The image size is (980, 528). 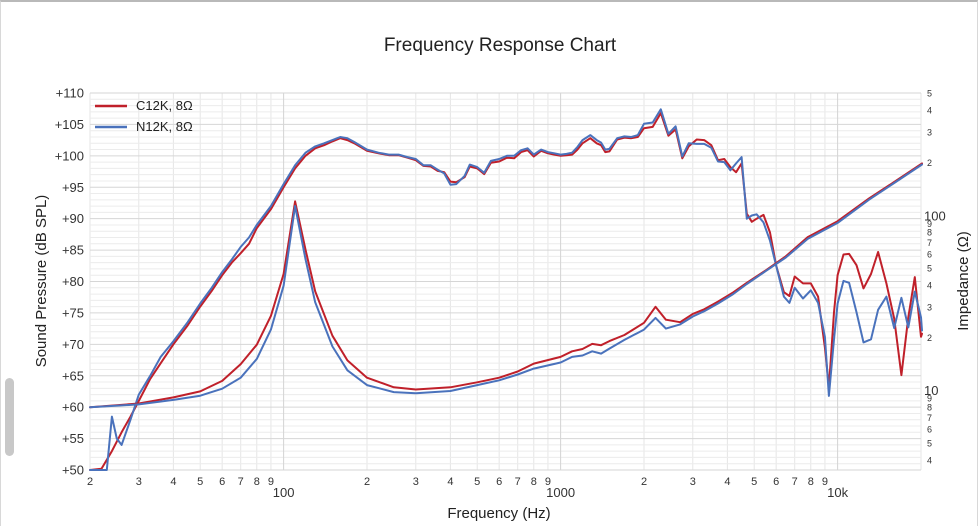 I want to click on y-tick-label: +80, so click(x=73, y=281).